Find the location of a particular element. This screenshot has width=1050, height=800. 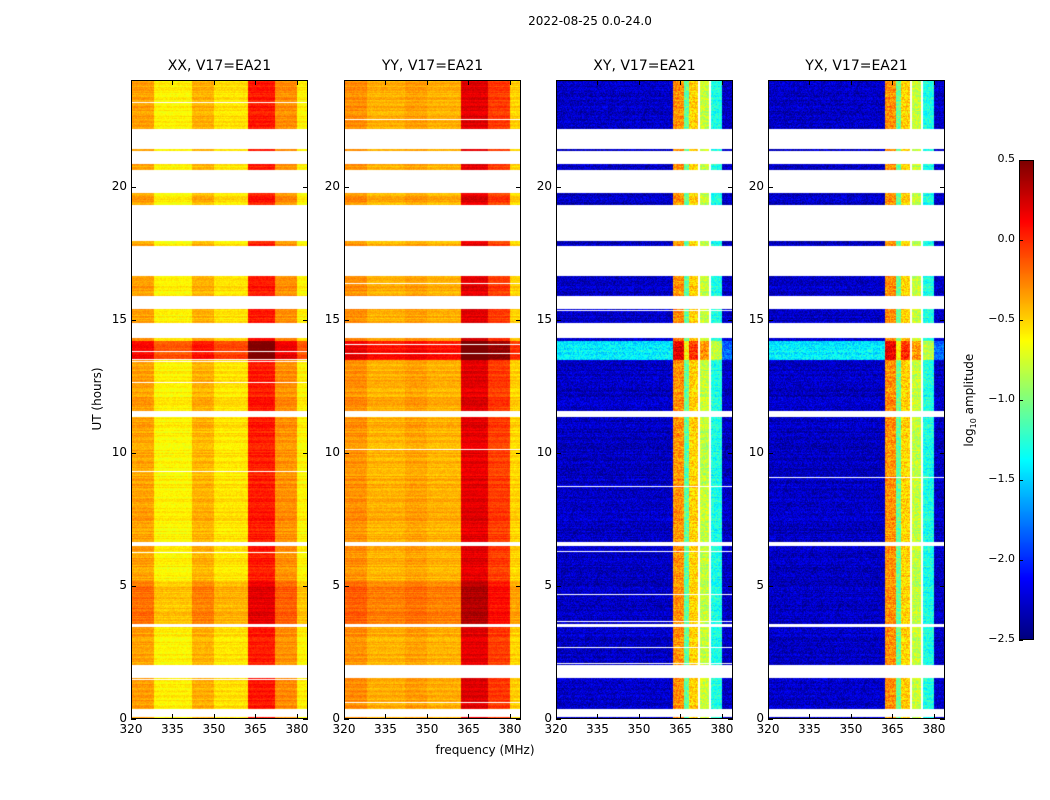

panel-title: YX, V17=EA21 is located at coordinates (856, 66).